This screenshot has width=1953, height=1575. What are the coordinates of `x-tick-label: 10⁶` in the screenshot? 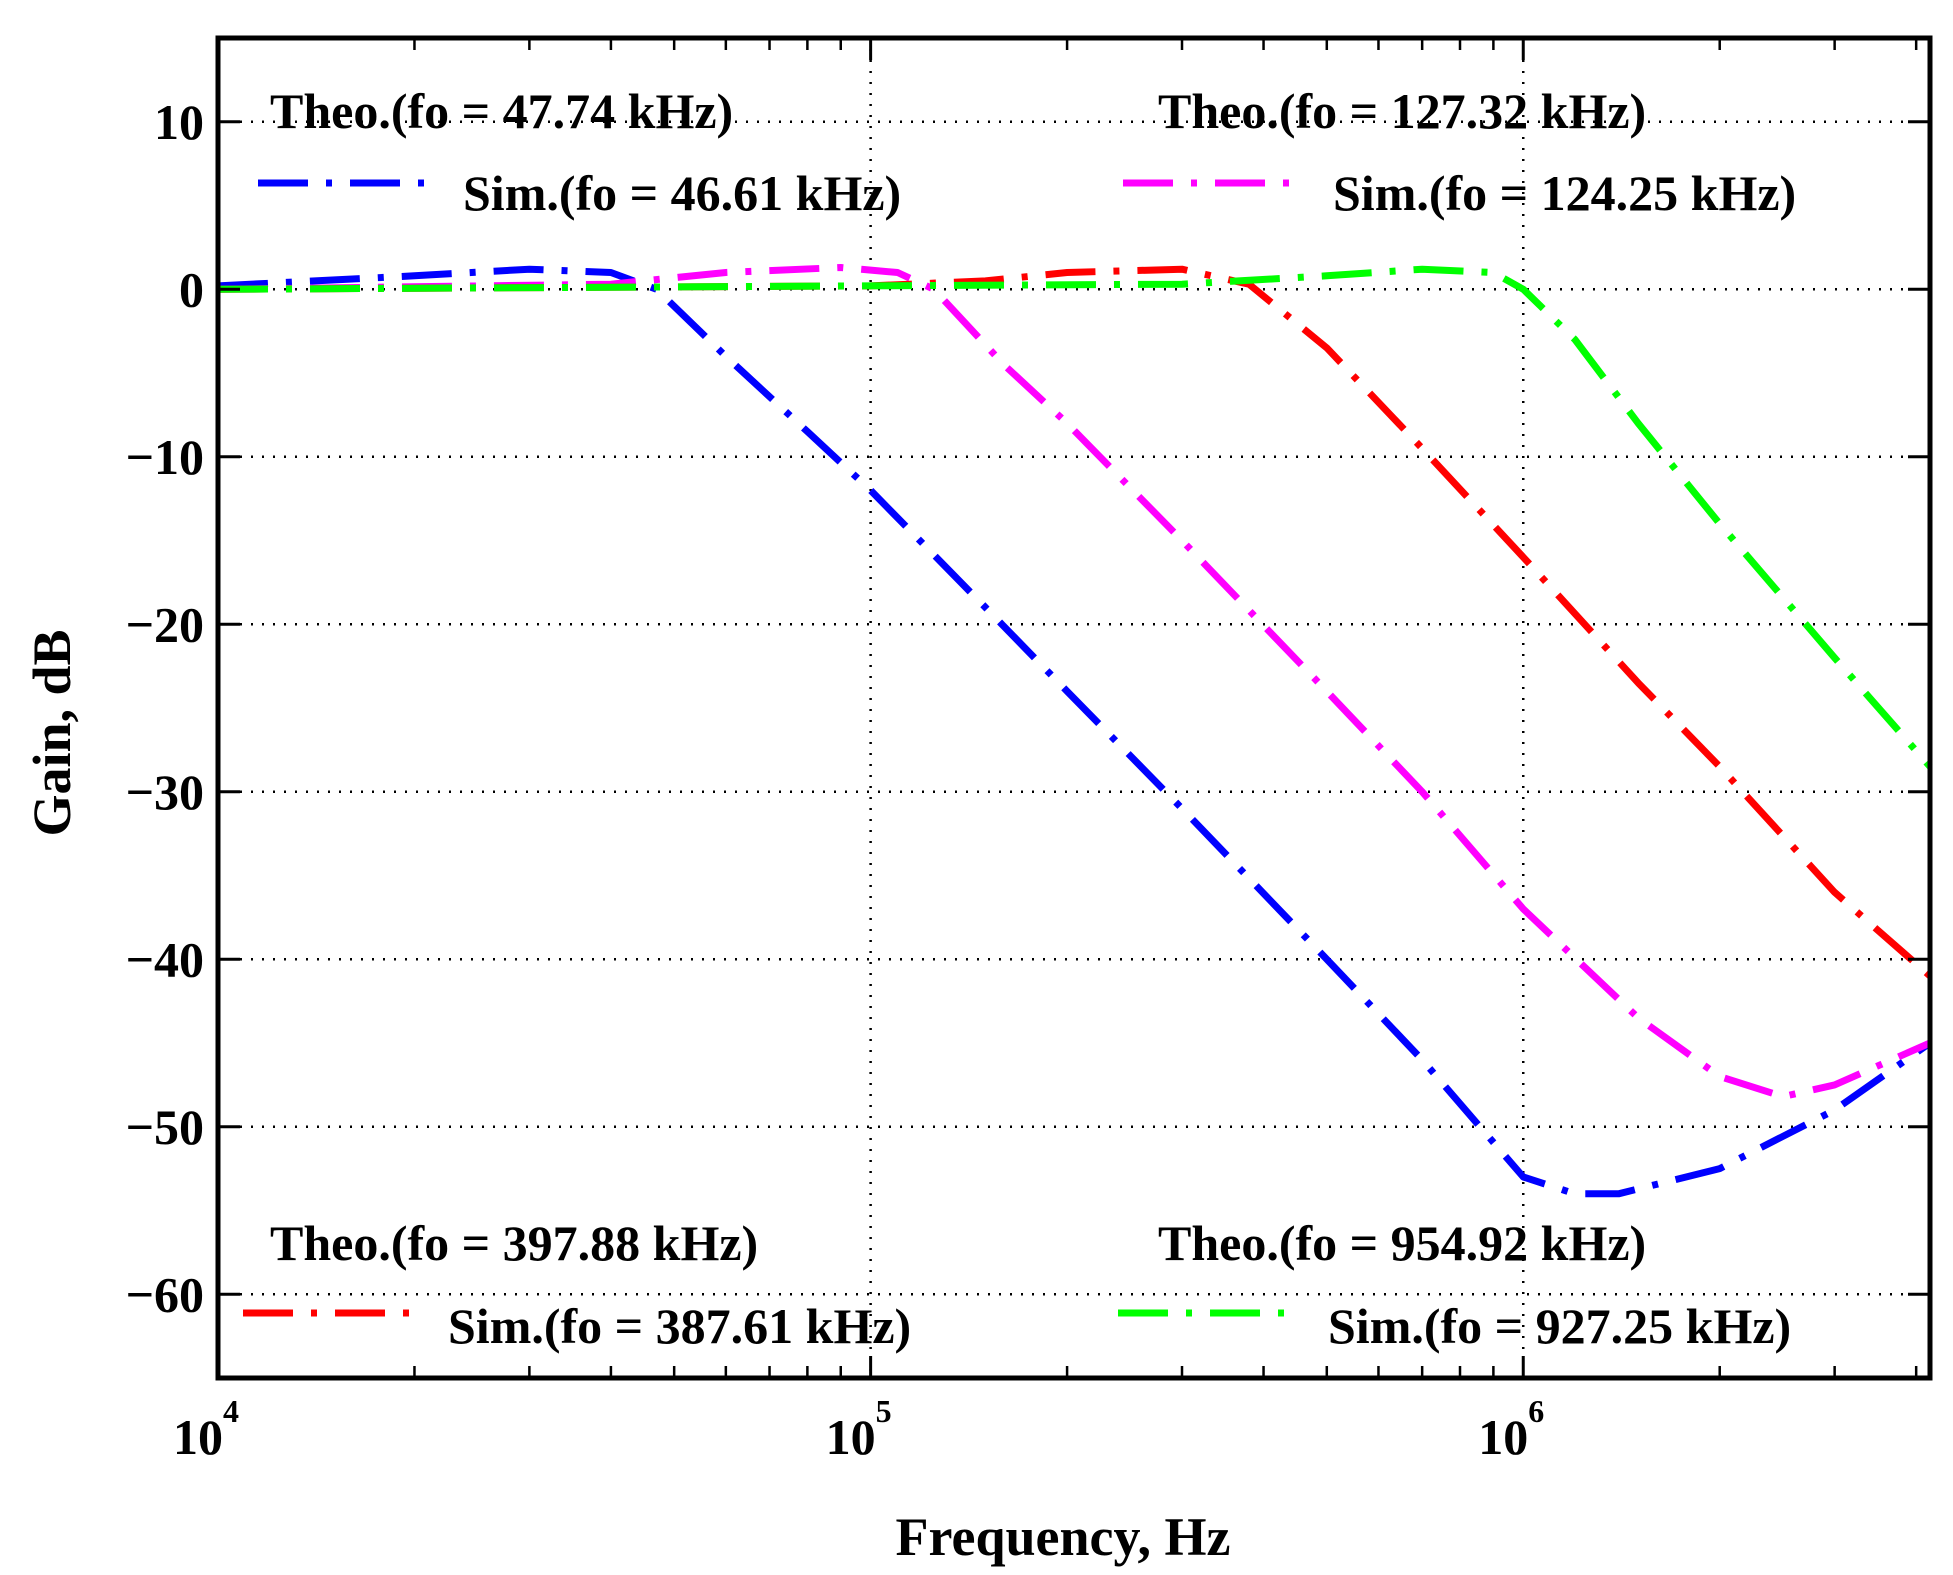 It's located at (1511, 1429).